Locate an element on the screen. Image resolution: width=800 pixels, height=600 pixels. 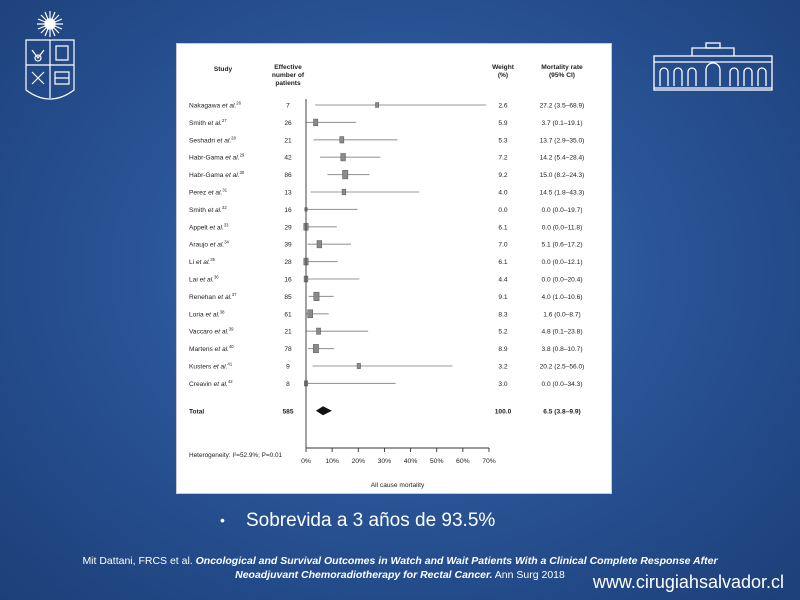
header-mortality-rate: Mortality rate is located at coordinates (562, 67).